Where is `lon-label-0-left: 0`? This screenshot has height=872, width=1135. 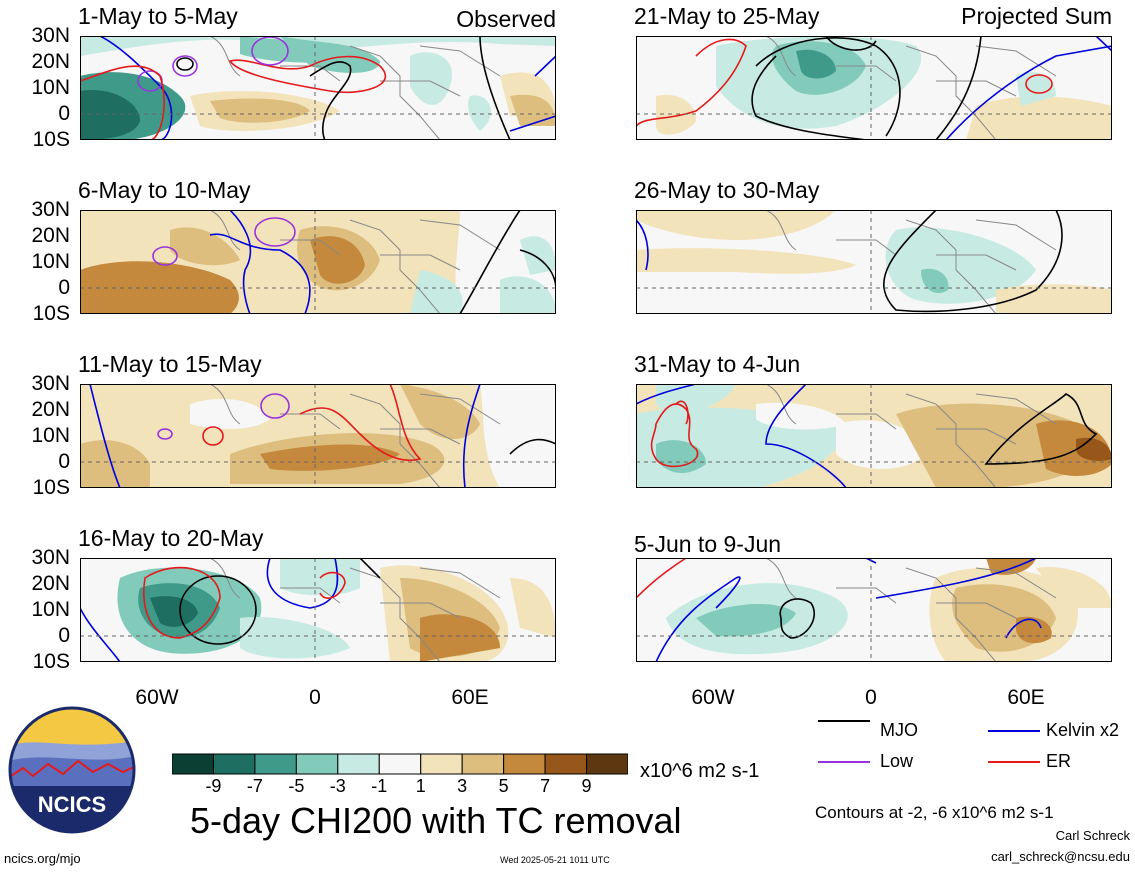 lon-label-0-left: 0 is located at coordinates (315, 697).